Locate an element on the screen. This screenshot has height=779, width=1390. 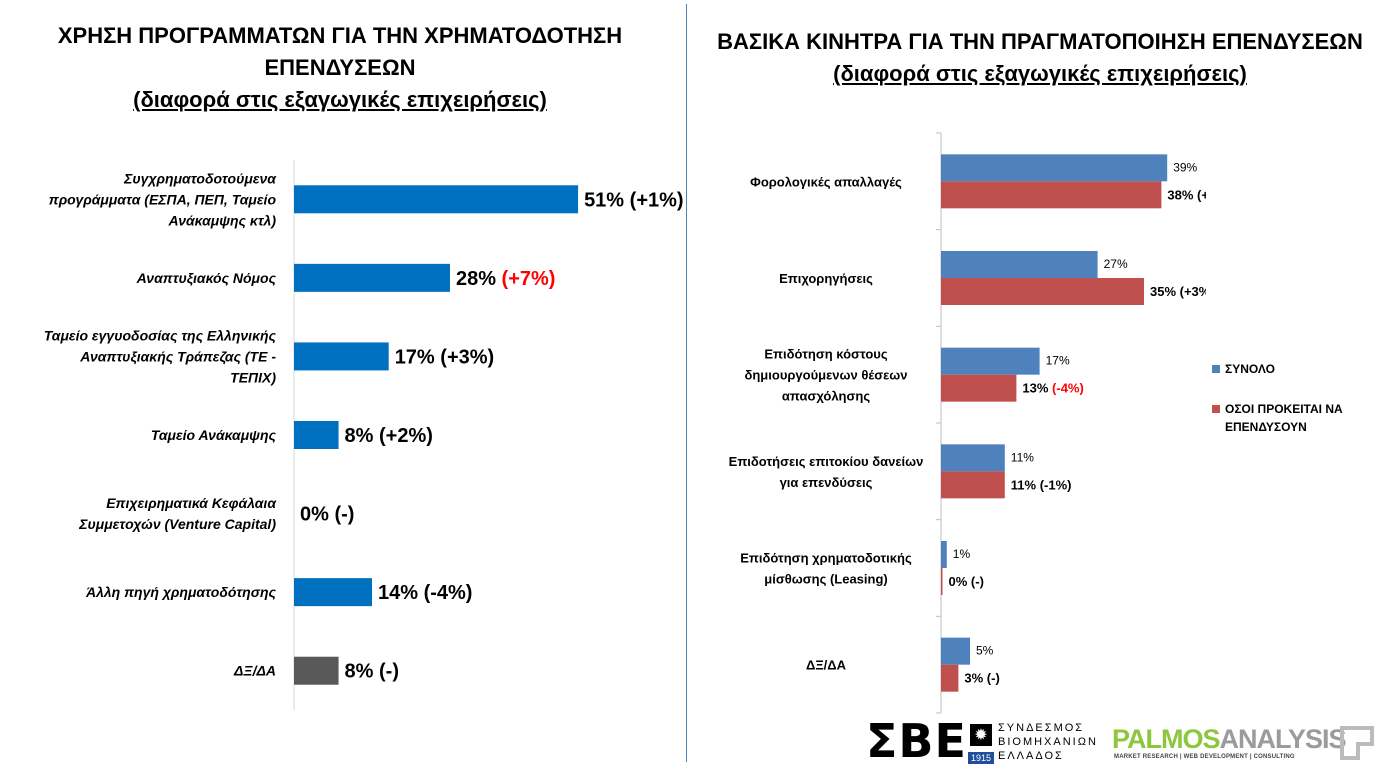
right-diff-text: (-4%) is located at coordinates (1068, 388).